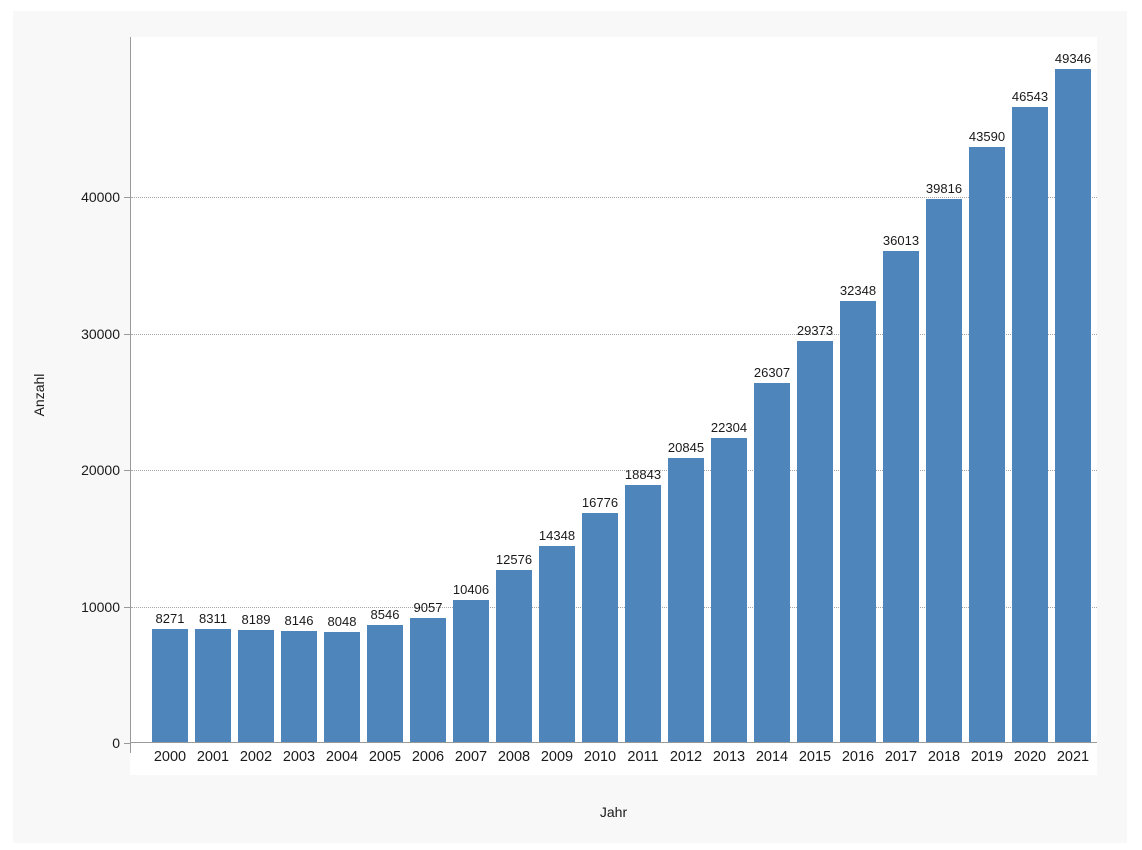 This screenshot has height=850, width=1142. What do you see at coordinates (428, 757) in the screenshot?
I see `x-tick-label: 2006` at bounding box center [428, 757].